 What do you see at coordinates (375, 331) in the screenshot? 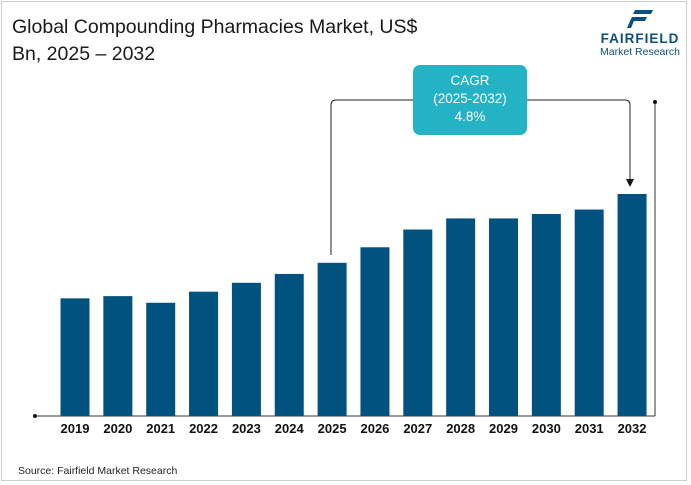
I see `bar-2026` at bounding box center [375, 331].